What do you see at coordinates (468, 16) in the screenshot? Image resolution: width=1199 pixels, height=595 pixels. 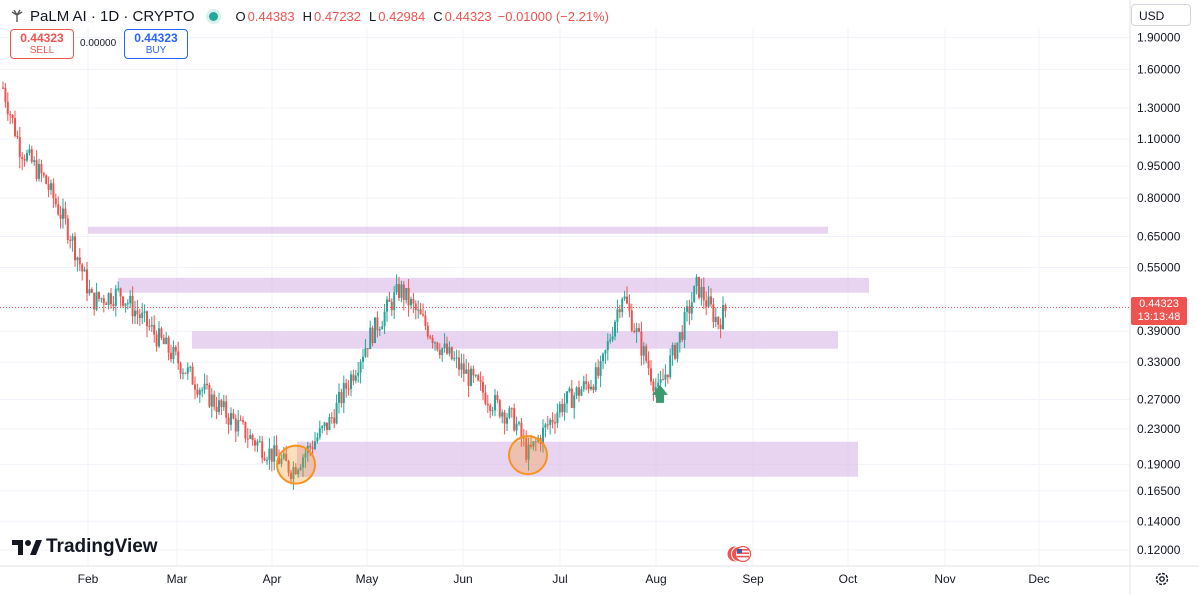 I see `close-value: 0.44323` at bounding box center [468, 16].